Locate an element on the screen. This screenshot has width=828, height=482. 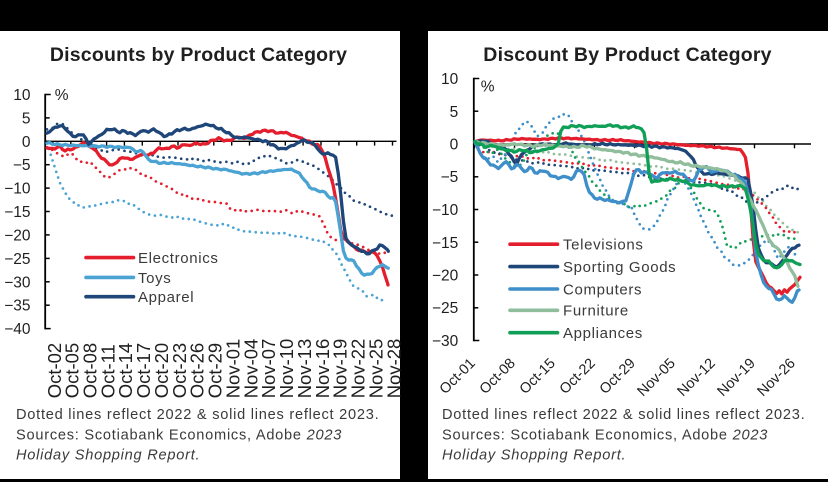
svg-text: Oct-20 is located at coordinates (161, 371).